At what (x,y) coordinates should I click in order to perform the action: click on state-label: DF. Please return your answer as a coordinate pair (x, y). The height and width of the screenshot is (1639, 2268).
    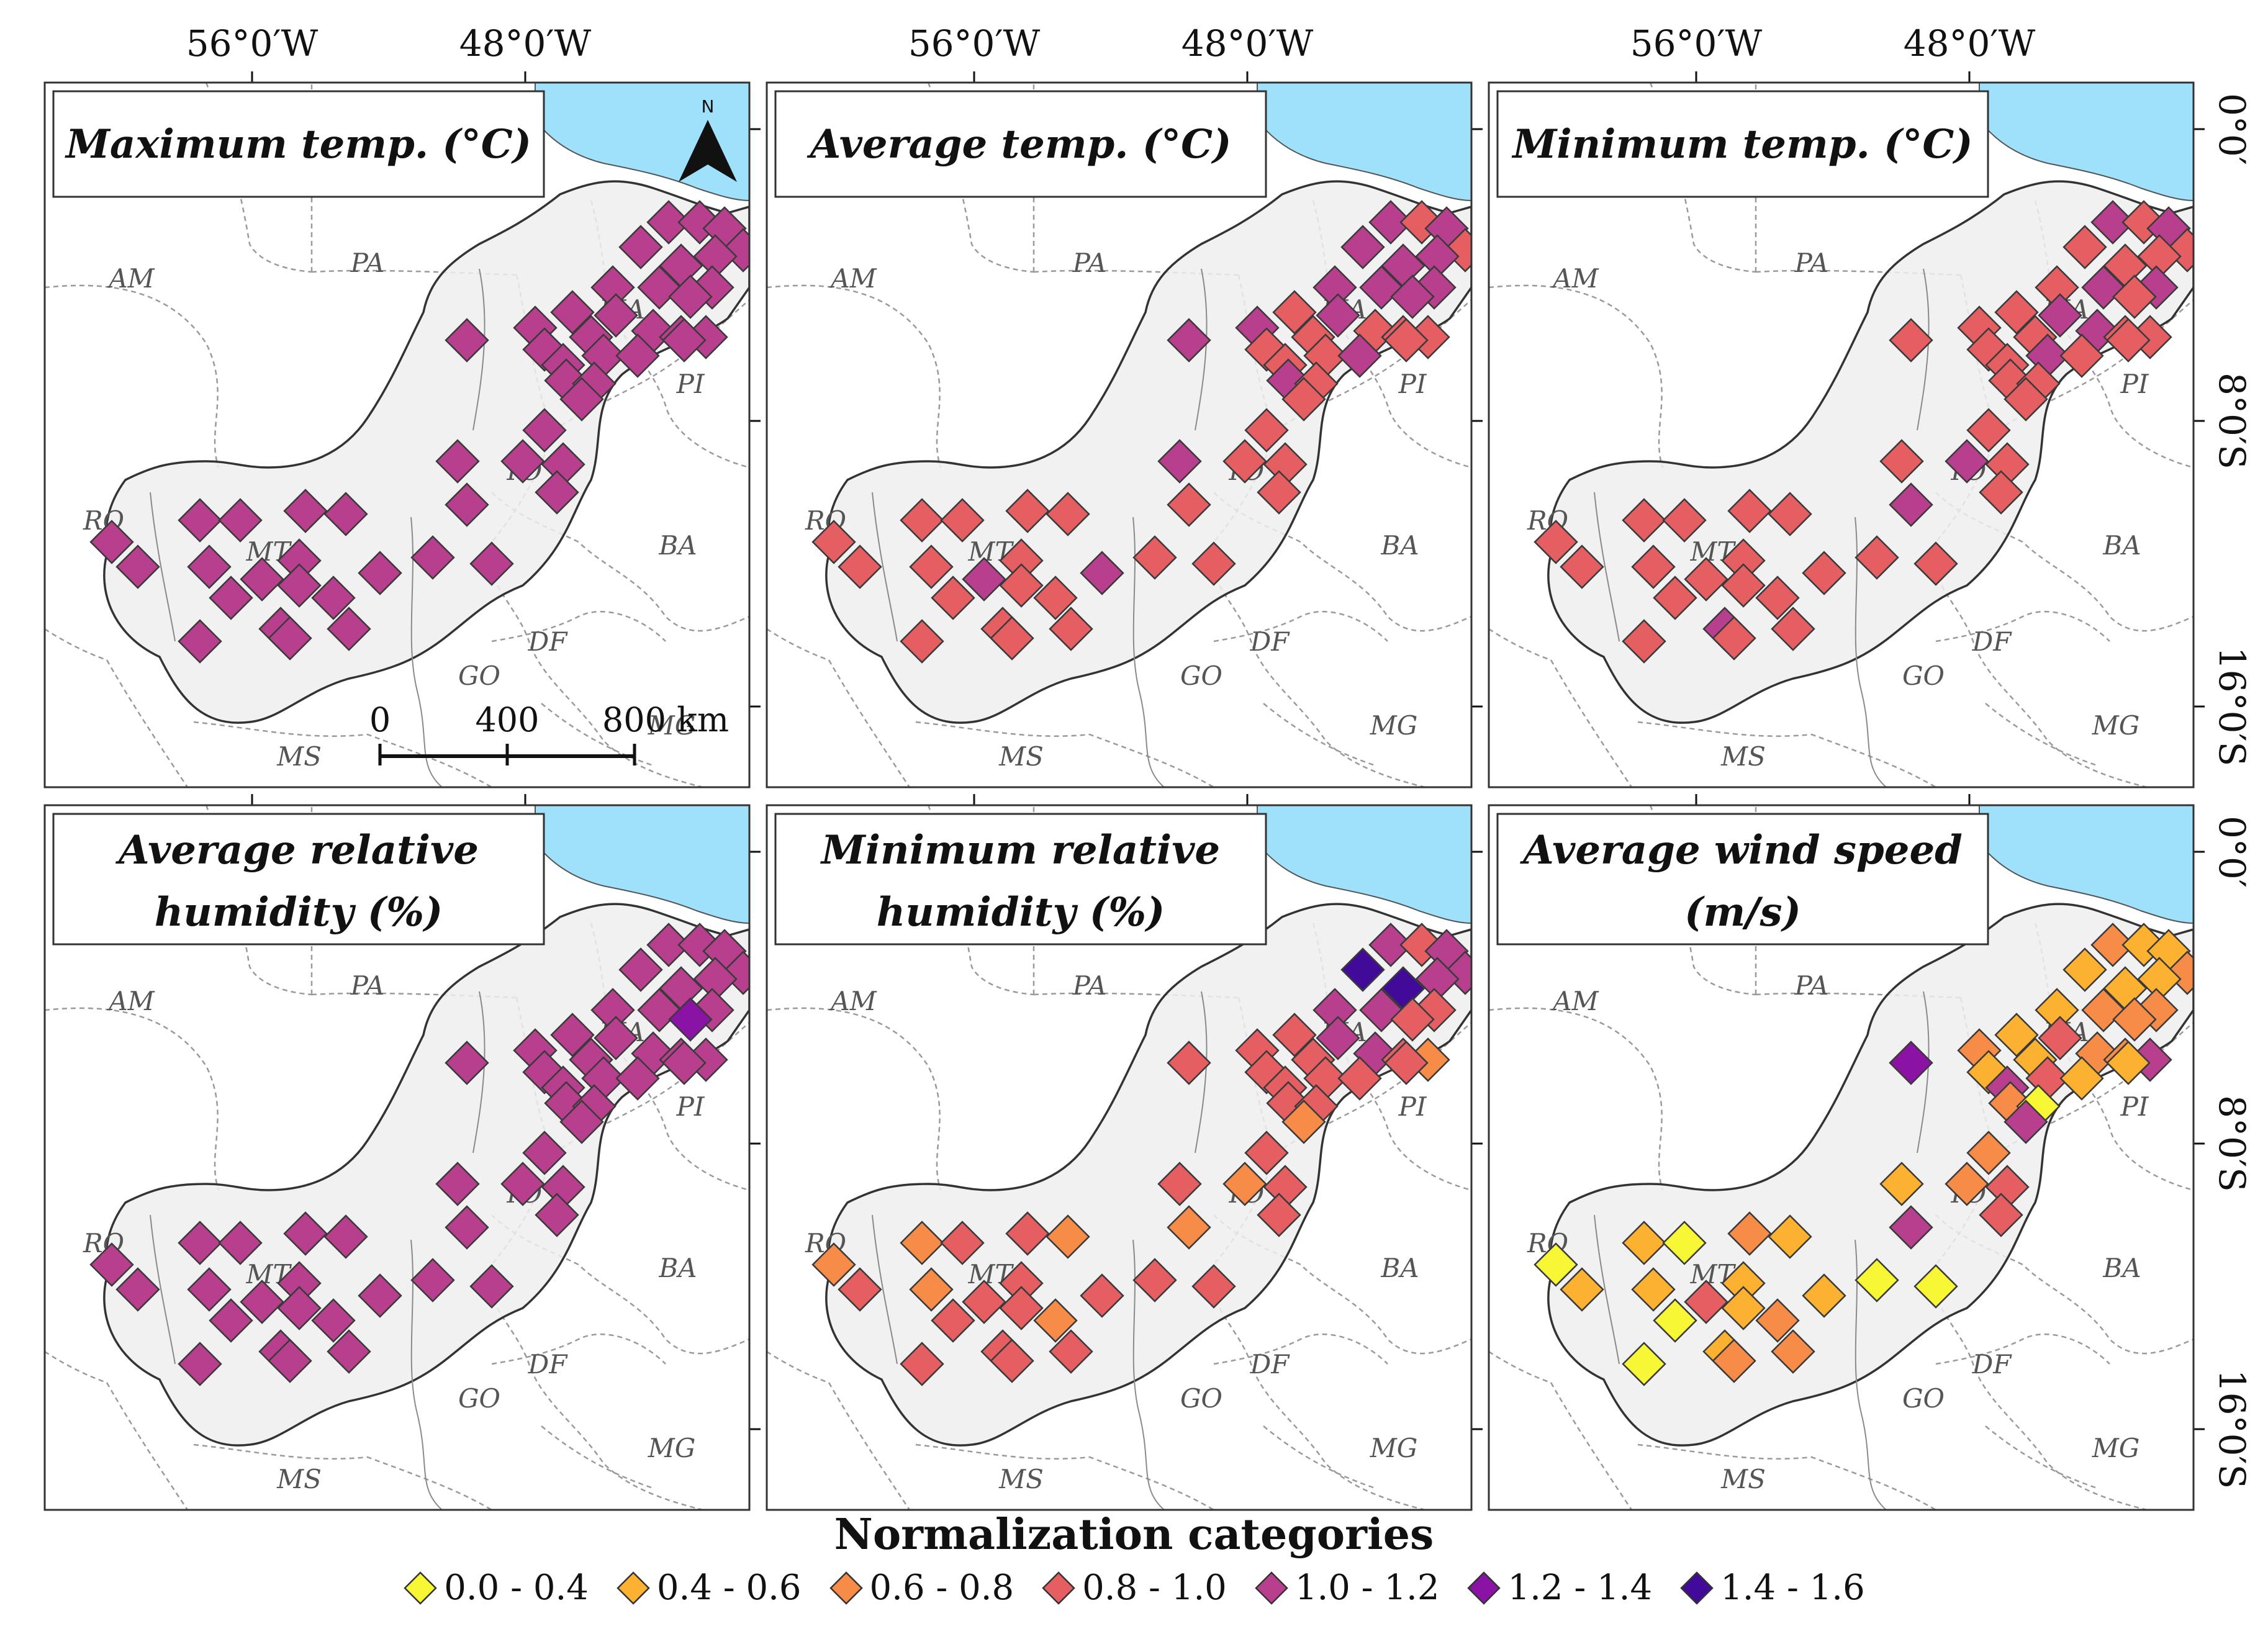
    Looking at the image, I should click on (1270, 1364).